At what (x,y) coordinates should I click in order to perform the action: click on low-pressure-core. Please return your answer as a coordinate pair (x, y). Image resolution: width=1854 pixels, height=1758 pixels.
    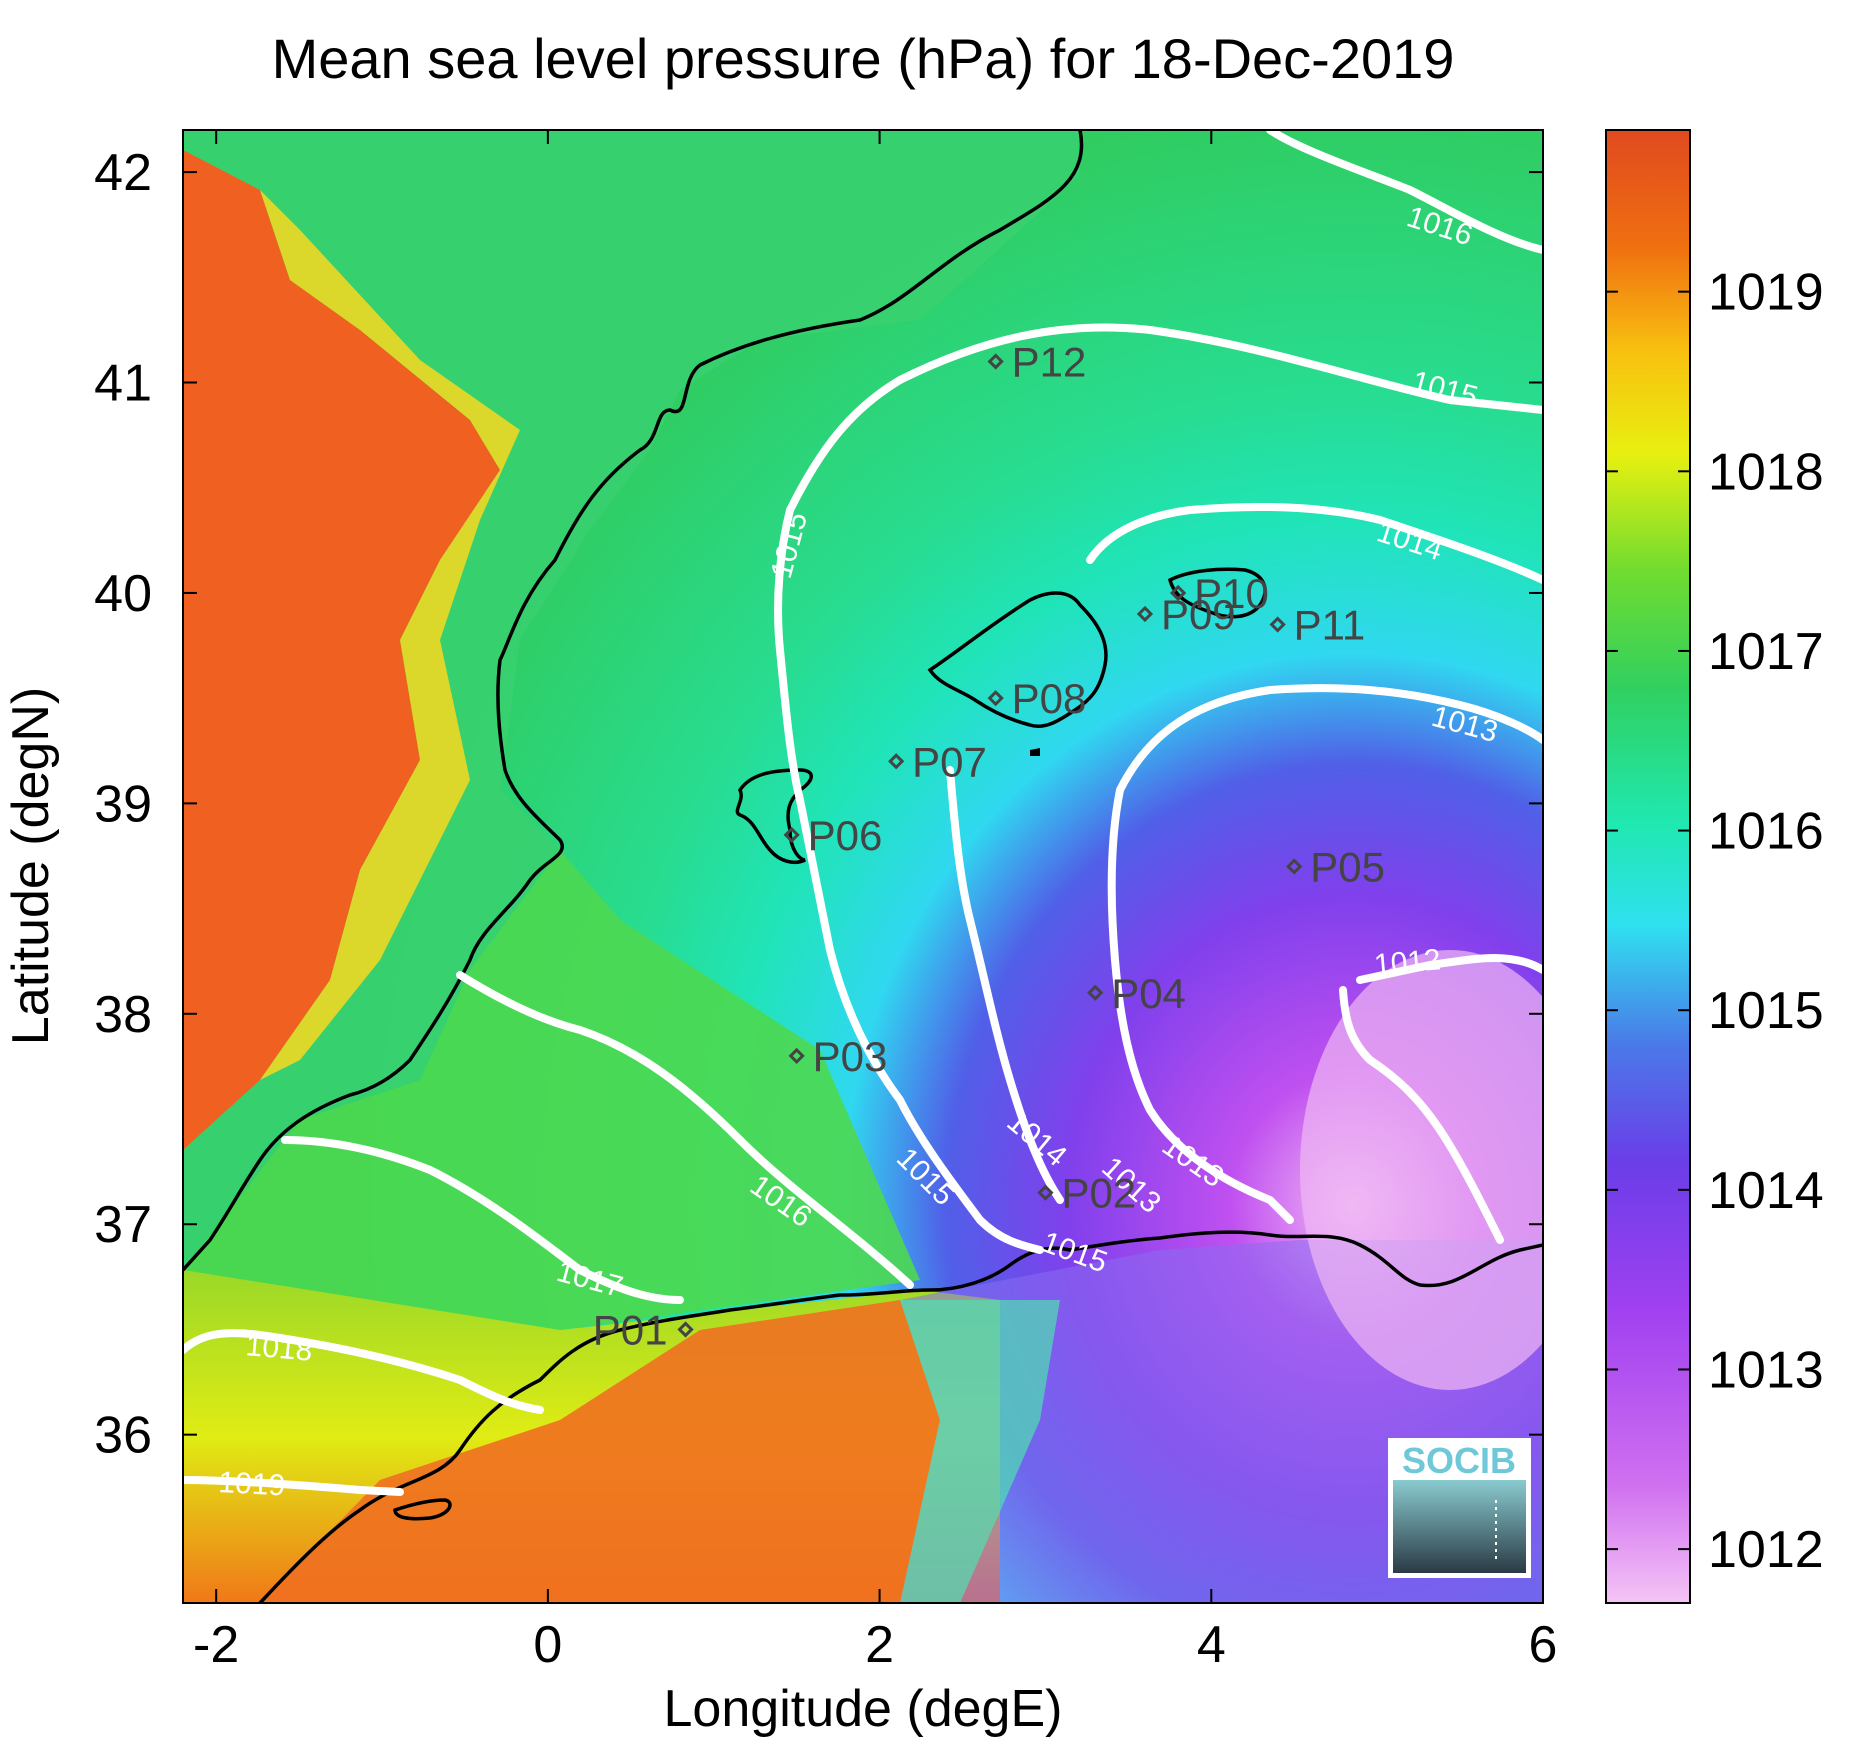
    Looking at the image, I should click on (1421, 1170).